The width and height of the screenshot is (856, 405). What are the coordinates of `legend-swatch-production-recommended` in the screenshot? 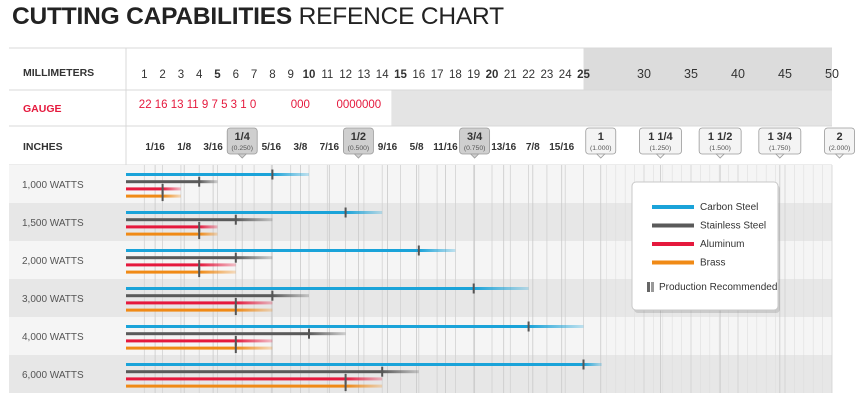 It's located at (648, 287).